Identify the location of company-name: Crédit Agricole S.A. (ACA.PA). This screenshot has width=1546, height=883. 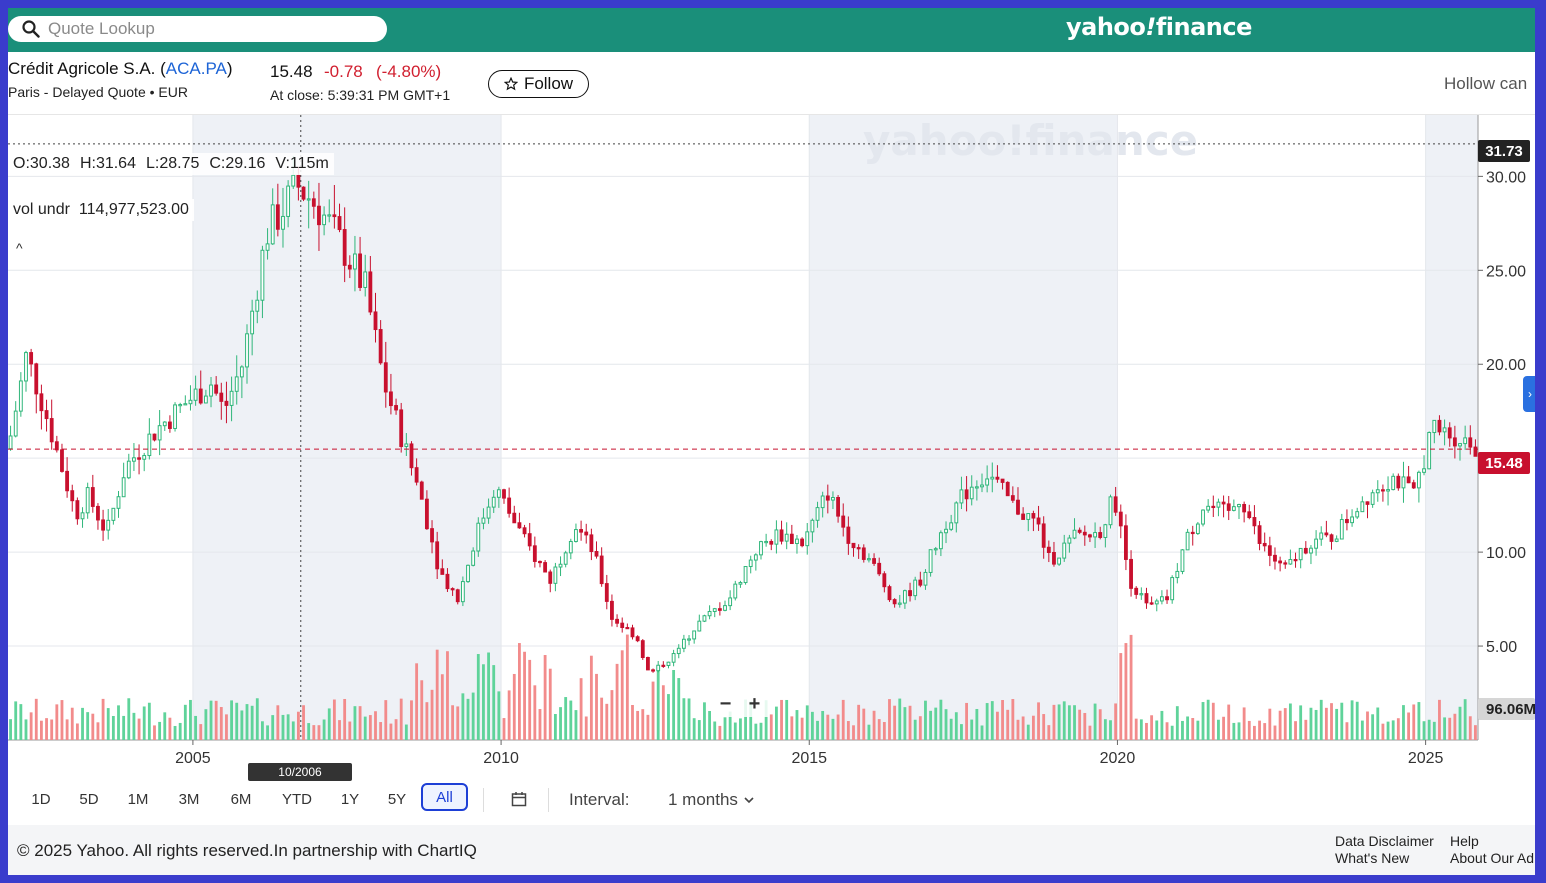
(120, 68).